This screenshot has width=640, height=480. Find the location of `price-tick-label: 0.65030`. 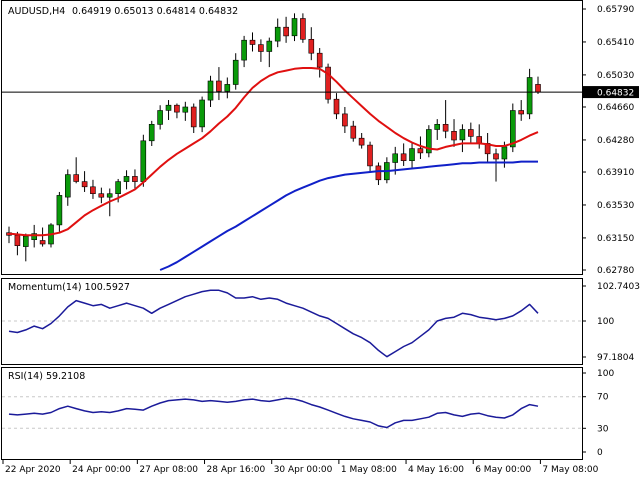

price-tick-label: 0.65030 is located at coordinates (615, 76).